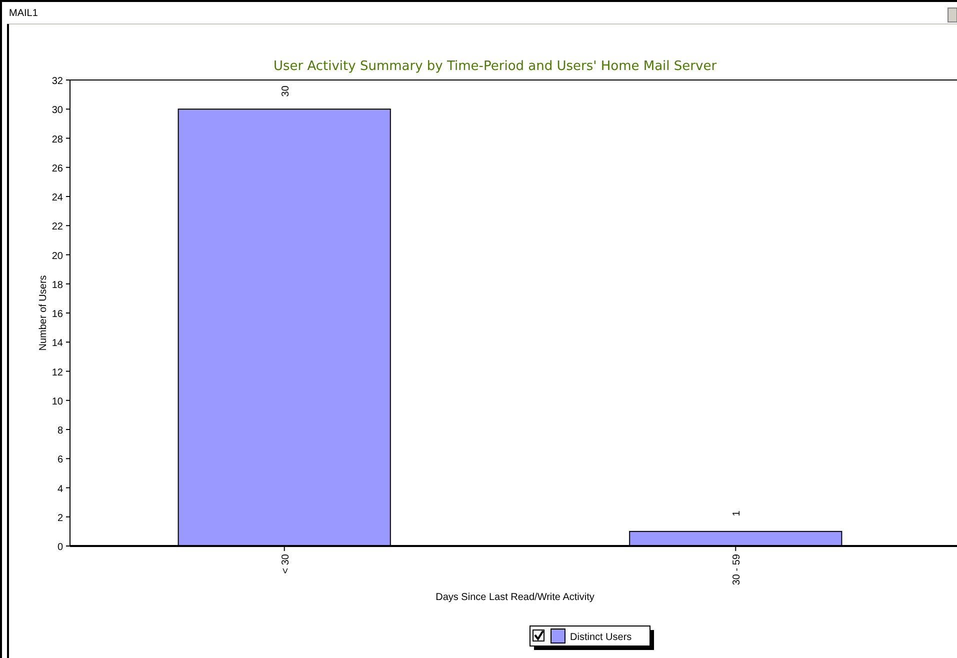 Image resolution: width=957 pixels, height=658 pixels. I want to click on y-tick-label: 16, so click(58, 314).